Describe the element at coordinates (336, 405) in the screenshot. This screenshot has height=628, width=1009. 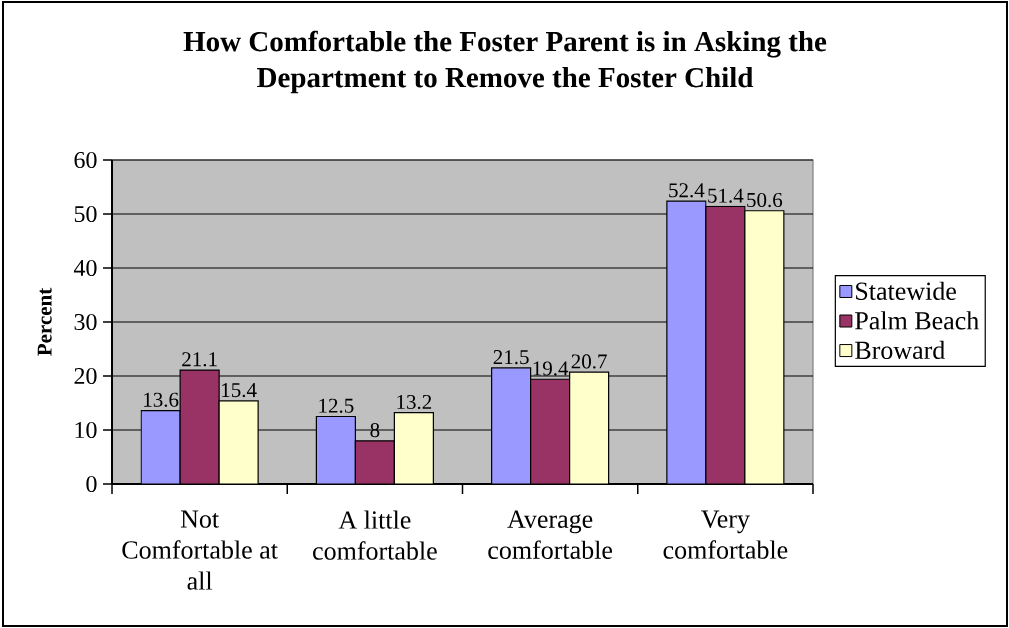
I see `data-label: 12.5` at that location.